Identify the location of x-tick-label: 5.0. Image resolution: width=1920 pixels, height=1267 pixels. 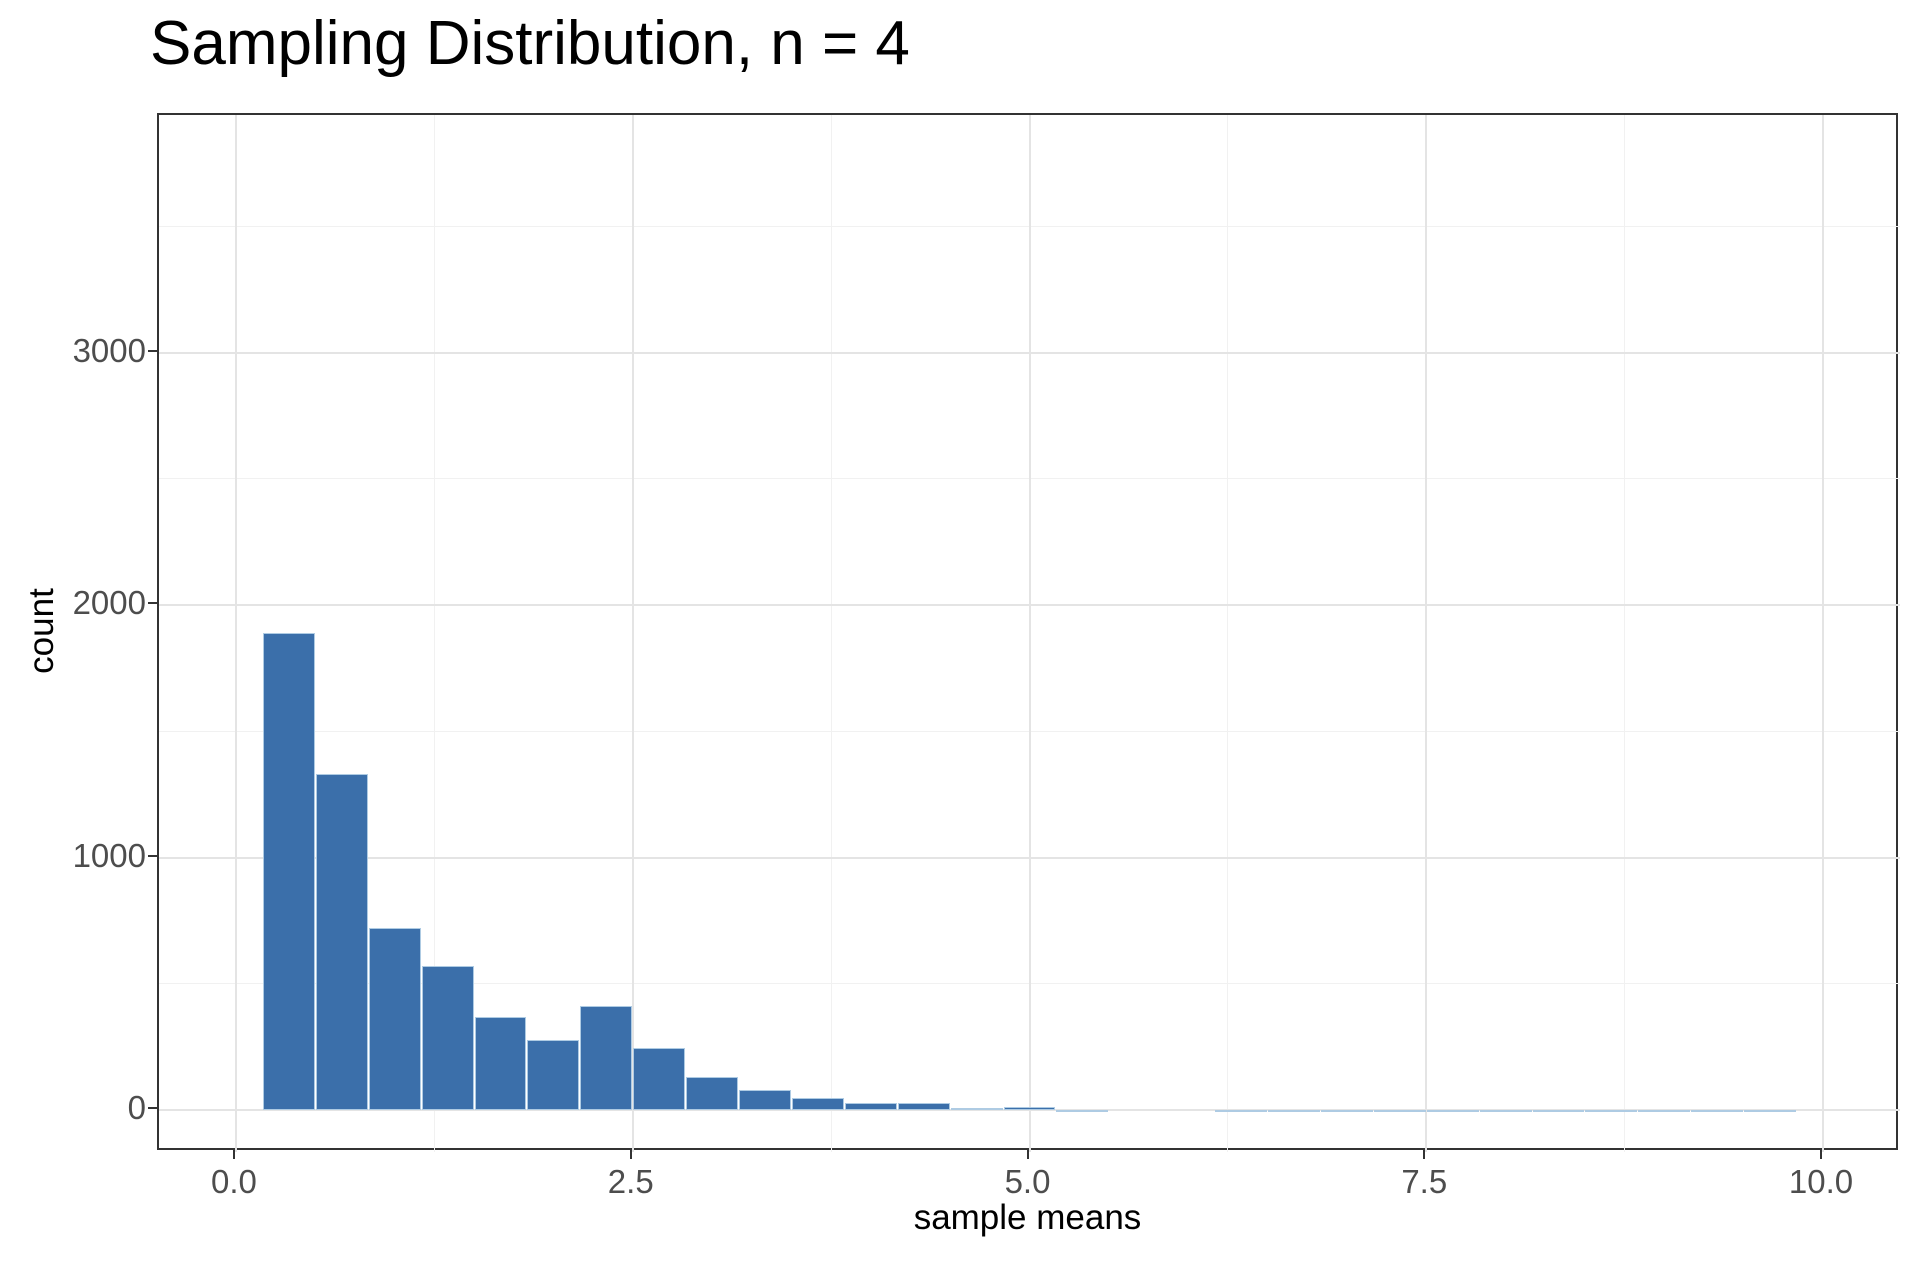
(1027, 1181).